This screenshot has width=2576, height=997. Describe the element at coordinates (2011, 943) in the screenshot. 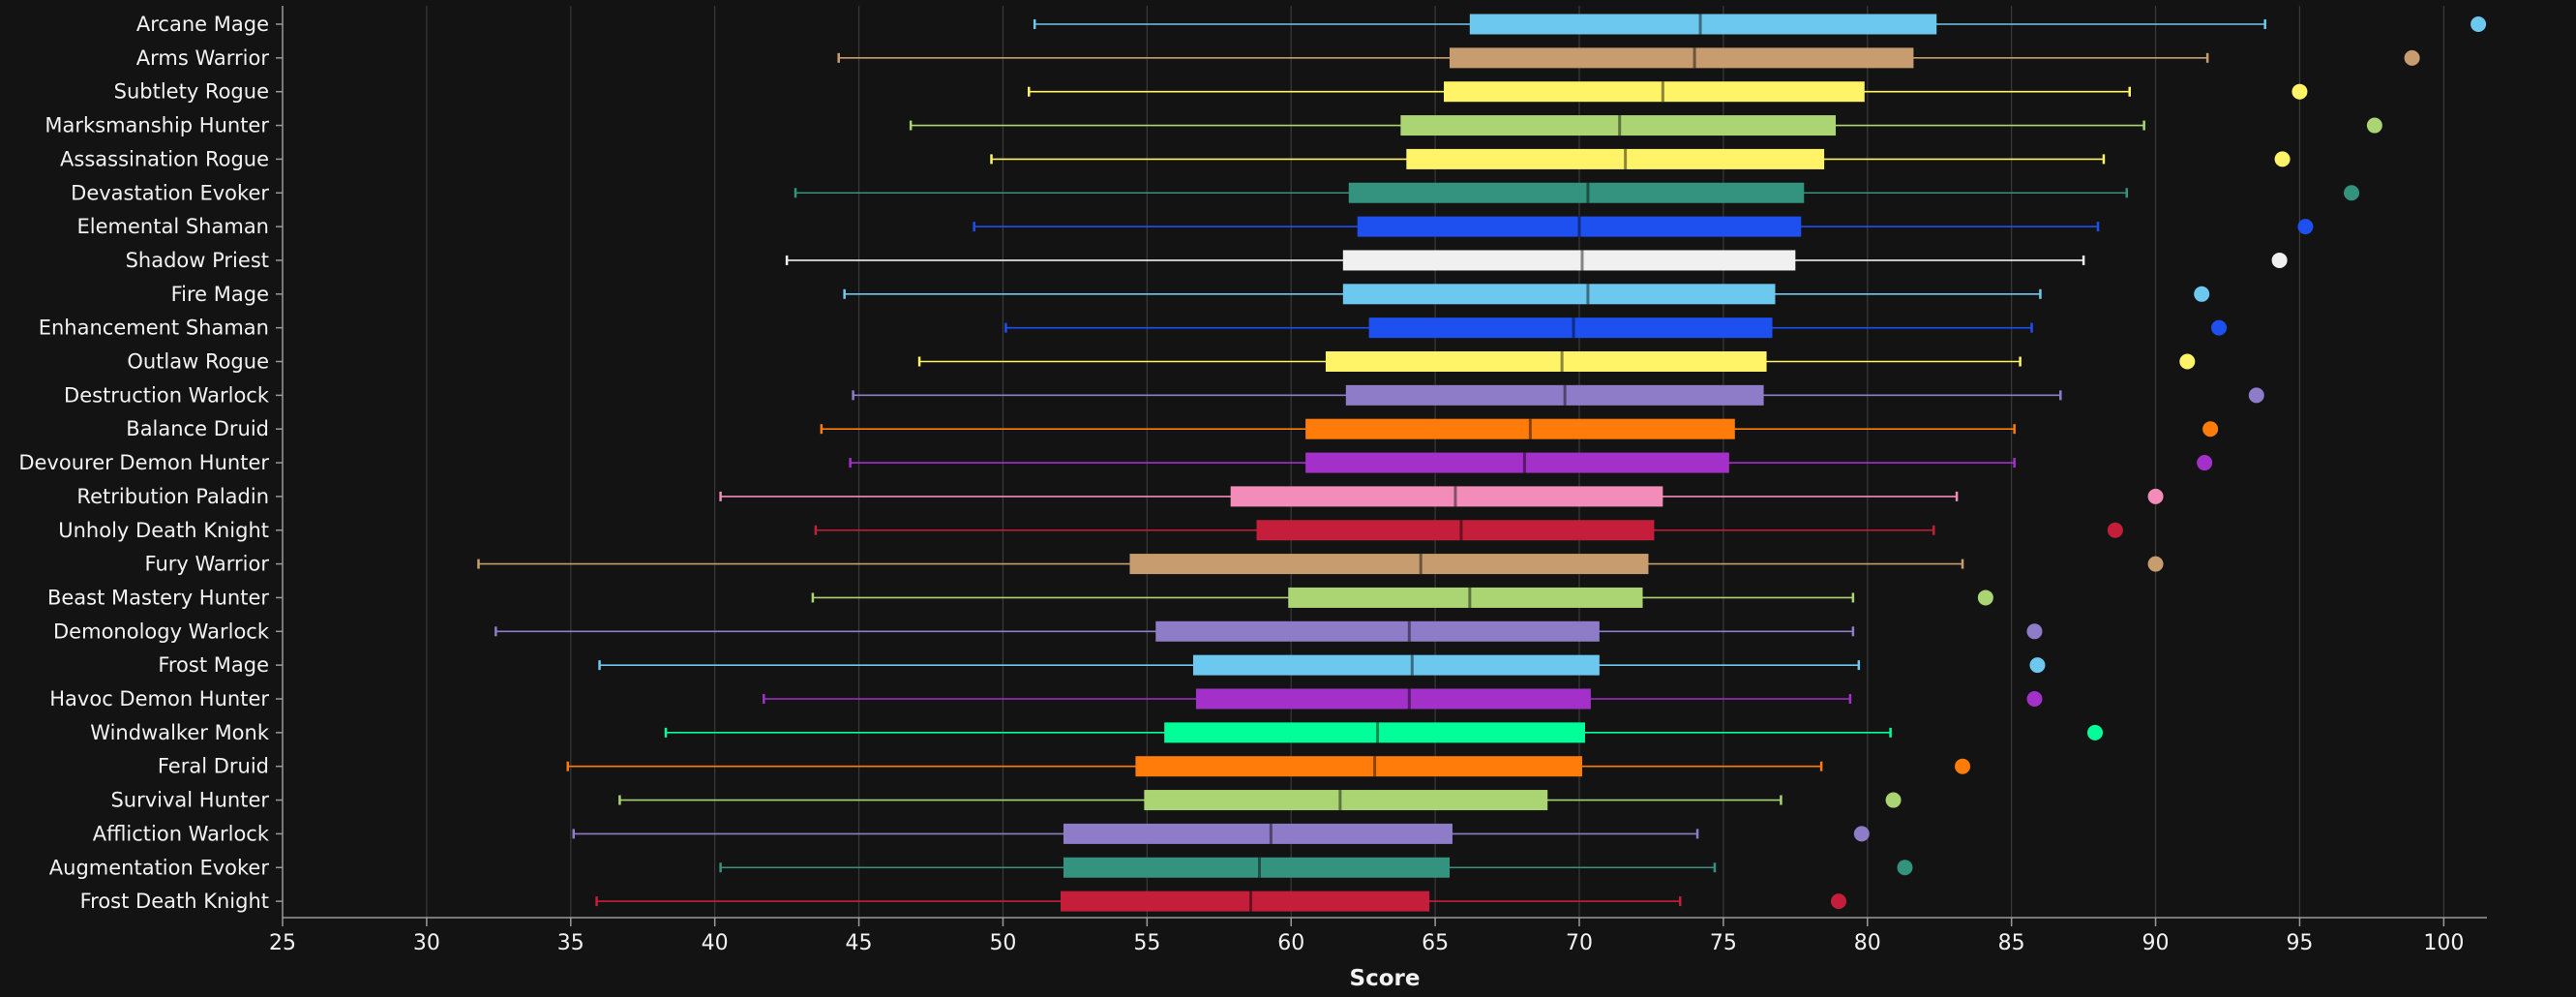

I see `x-tick-label: 85` at that location.